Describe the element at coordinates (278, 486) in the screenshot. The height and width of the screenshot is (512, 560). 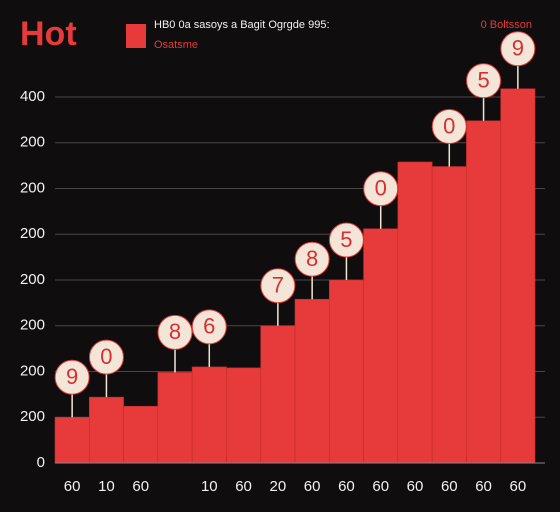
I see `x-tick-label: 20` at that location.